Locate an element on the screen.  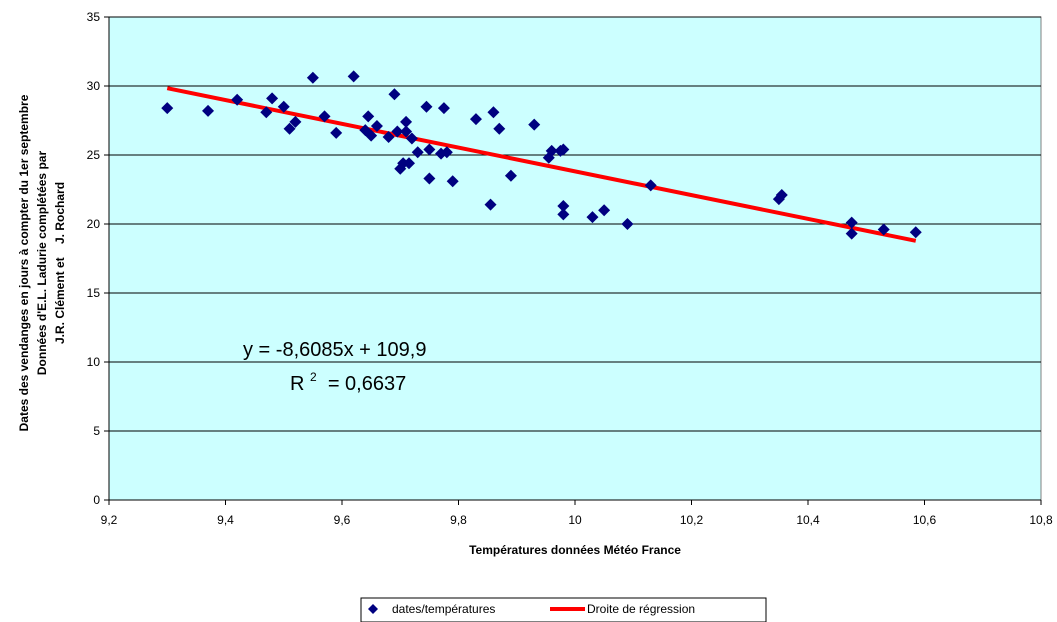
x-tick-label: 10 is located at coordinates (575, 520).